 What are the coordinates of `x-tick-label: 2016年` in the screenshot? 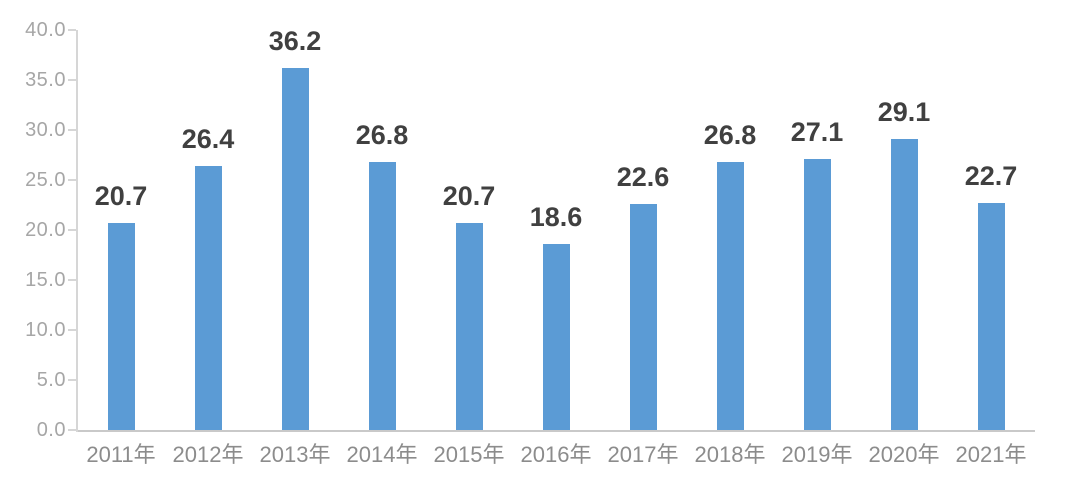 It's located at (556, 454).